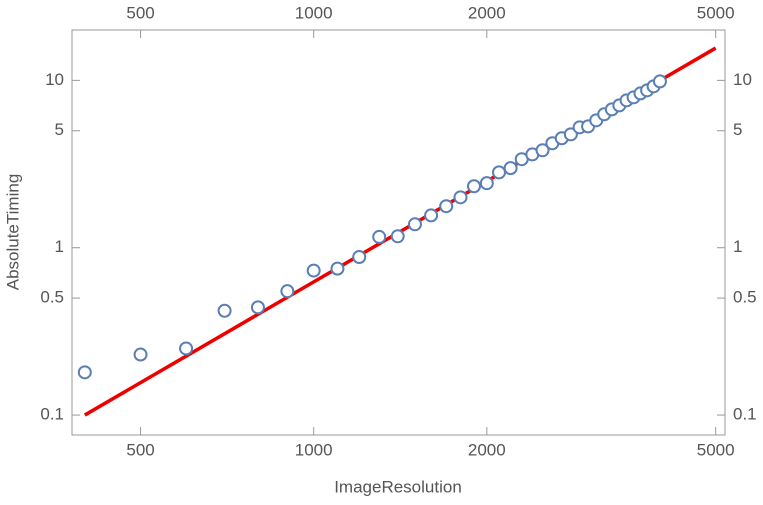 The width and height of the screenshot is (763, 505). Describe the element at coordinates (737, 246) in the screenshot. I see `y-tick-label-right: 1` at that location.